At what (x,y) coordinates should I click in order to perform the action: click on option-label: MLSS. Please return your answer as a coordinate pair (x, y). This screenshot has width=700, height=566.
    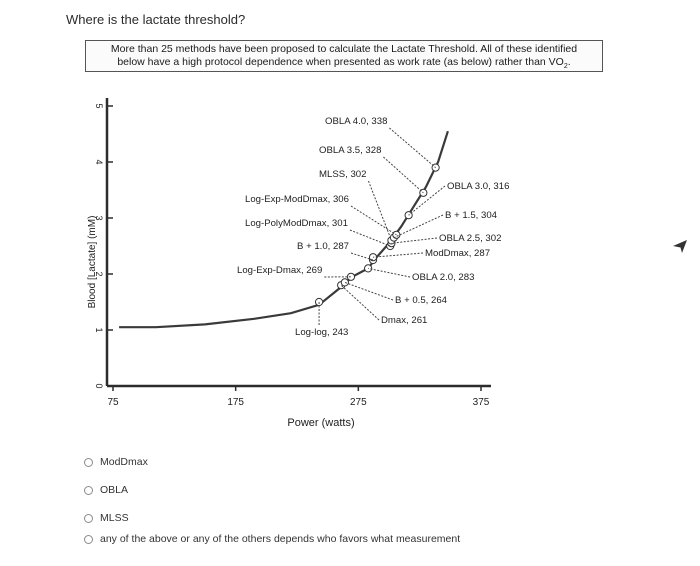
    Looking at the image, I should click on (114, 518).